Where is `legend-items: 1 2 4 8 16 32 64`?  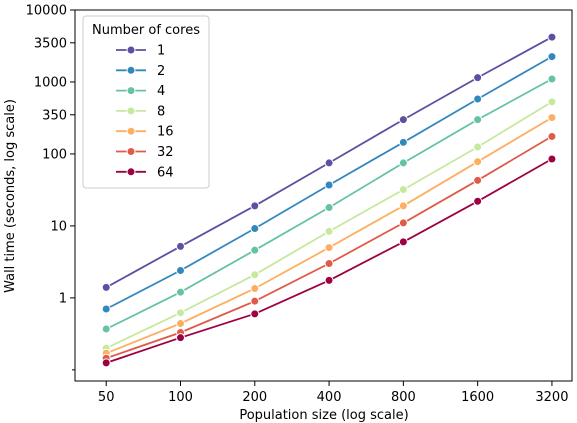
legend-items: 1 2 4 8 16 32 64 is located at coordinates (145, 112).